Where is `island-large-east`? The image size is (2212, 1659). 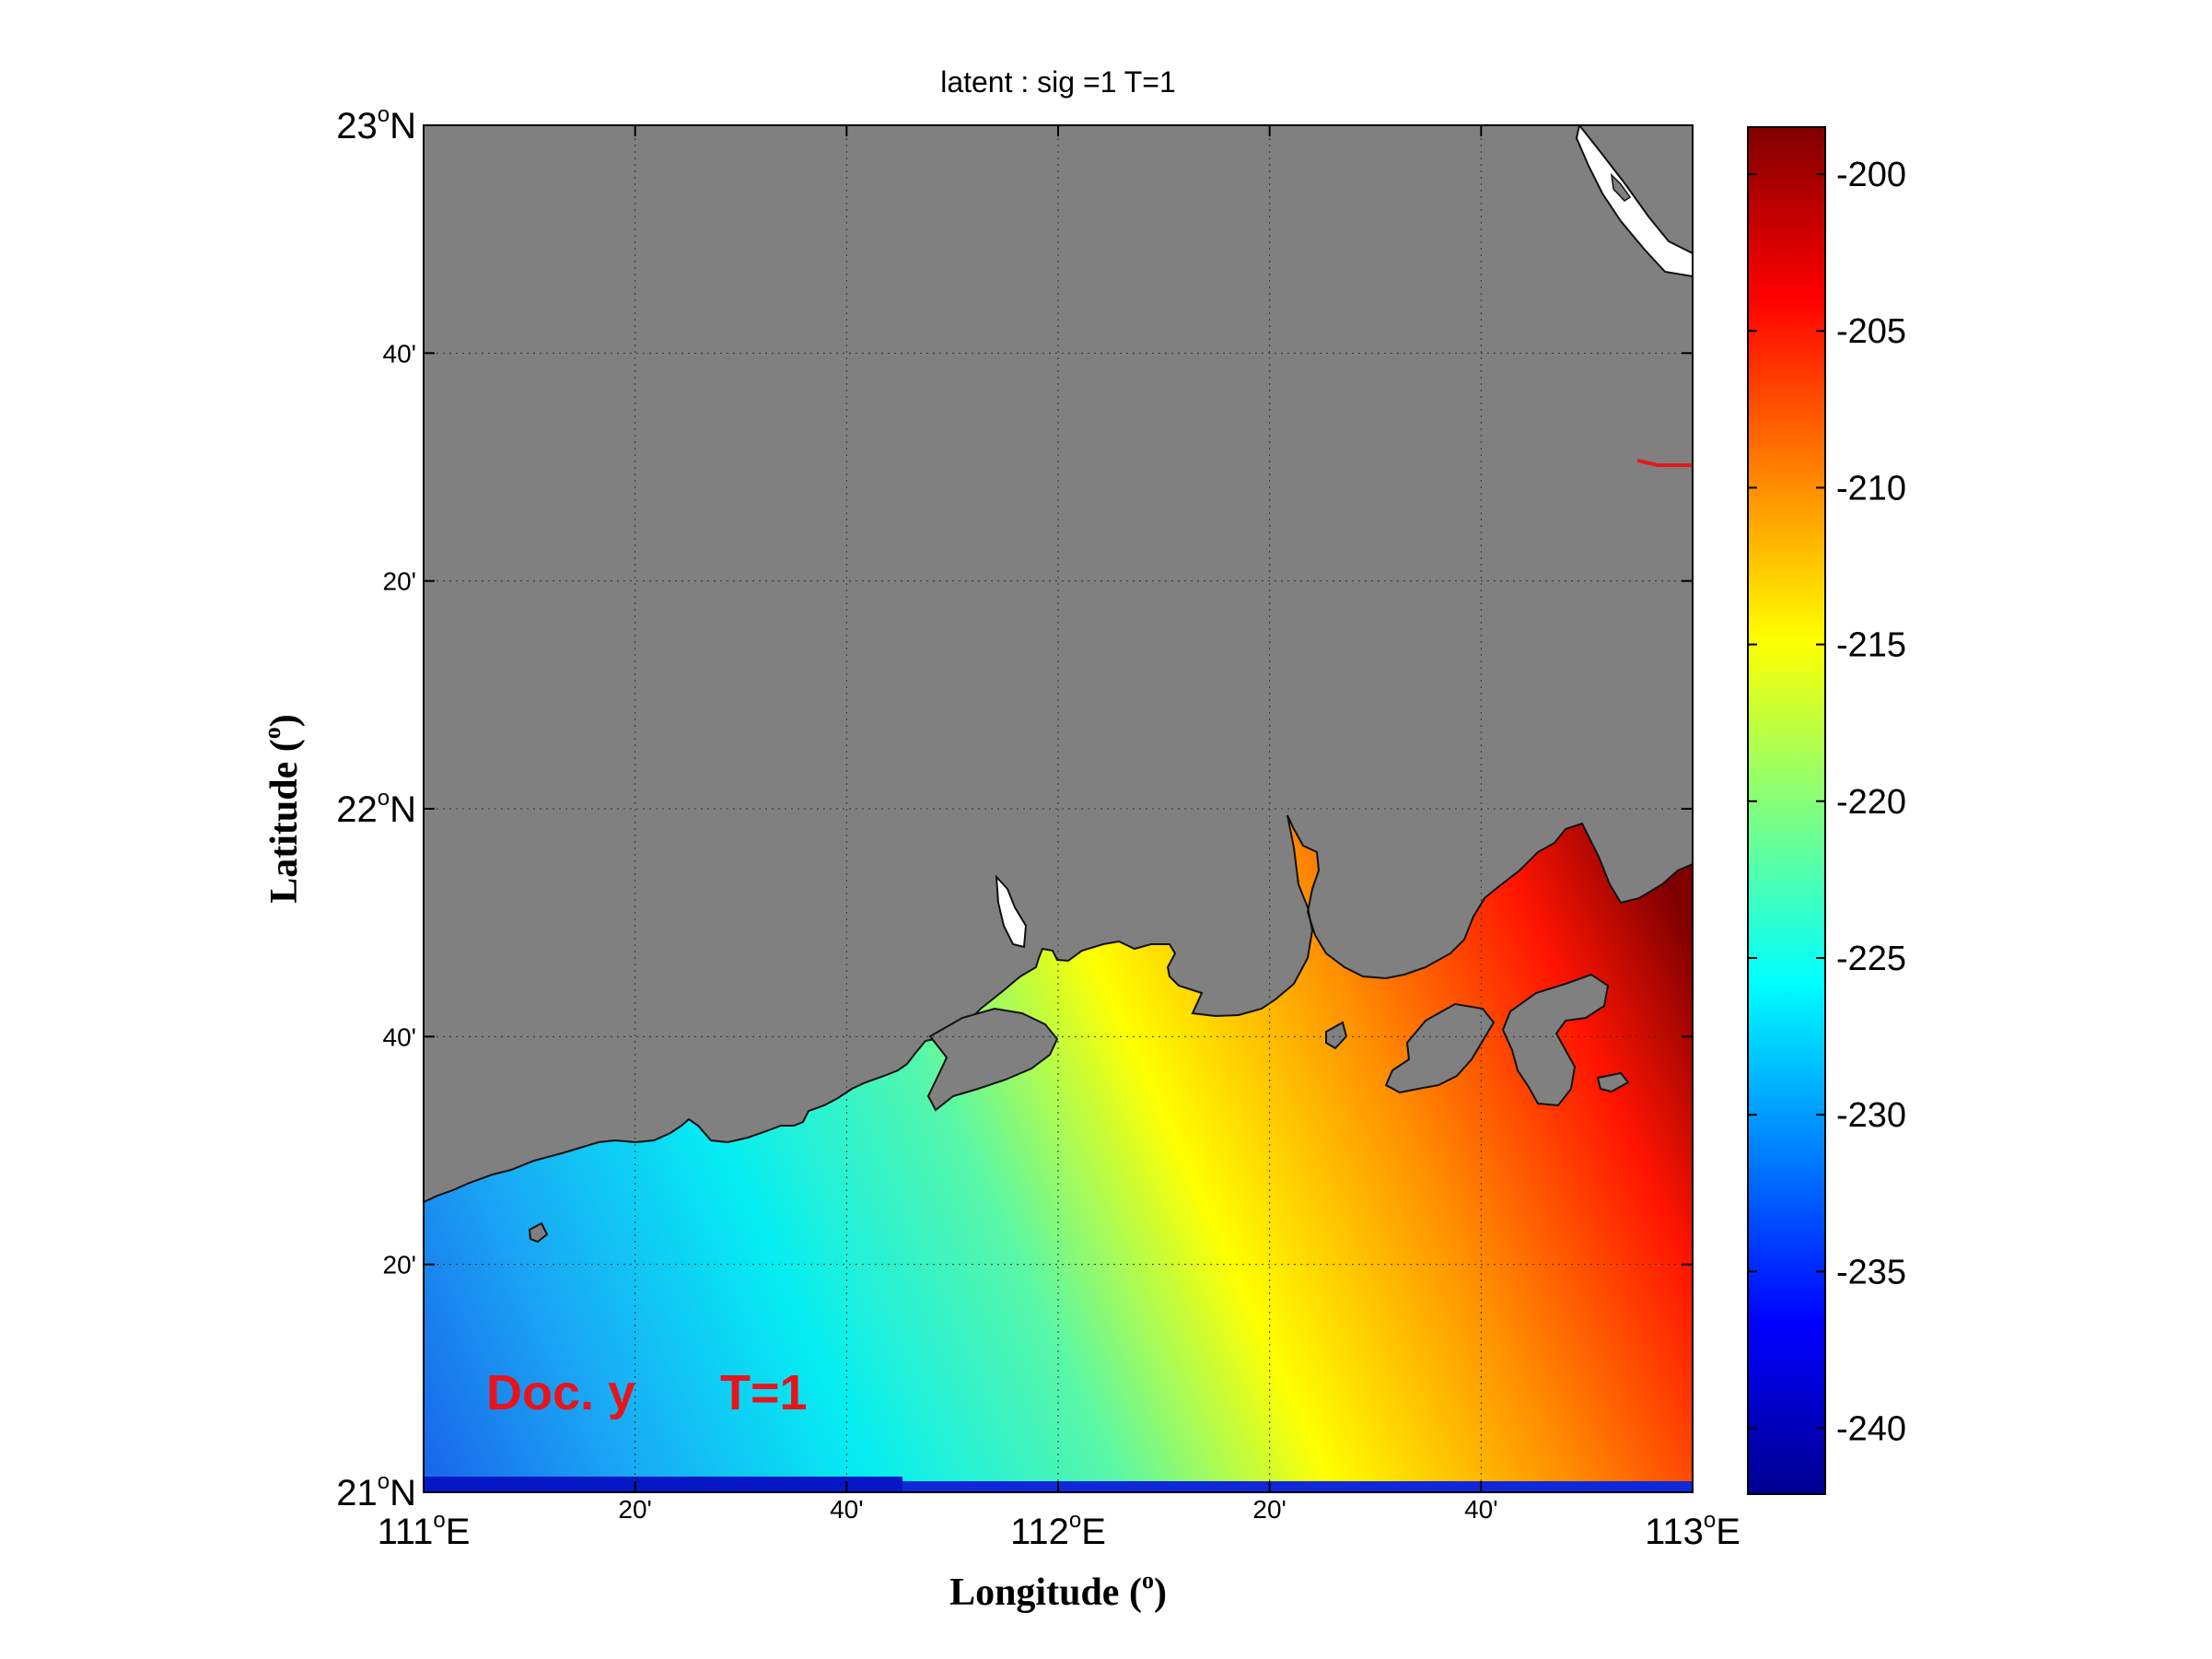
island-large-east is located at coordinates (1555, 1040).